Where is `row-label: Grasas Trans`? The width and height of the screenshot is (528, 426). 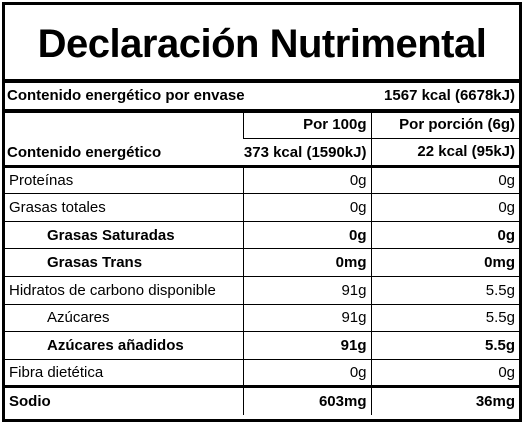
row-label: Grasas Trans is located at coordinates (124, 263).